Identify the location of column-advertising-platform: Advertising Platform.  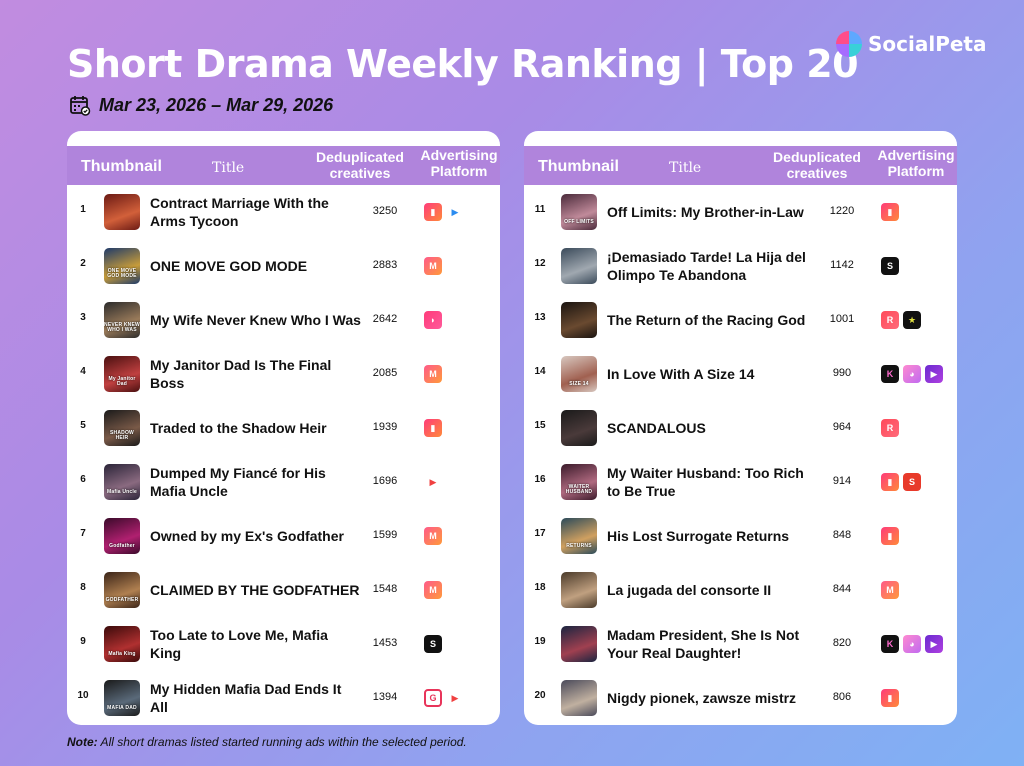
(459, 163).